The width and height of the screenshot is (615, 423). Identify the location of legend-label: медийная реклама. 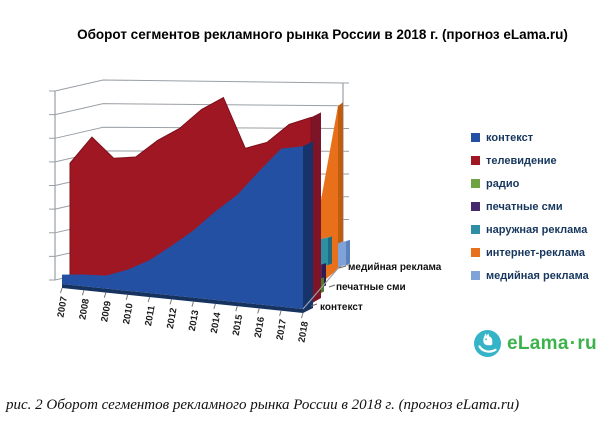
(537, 275).